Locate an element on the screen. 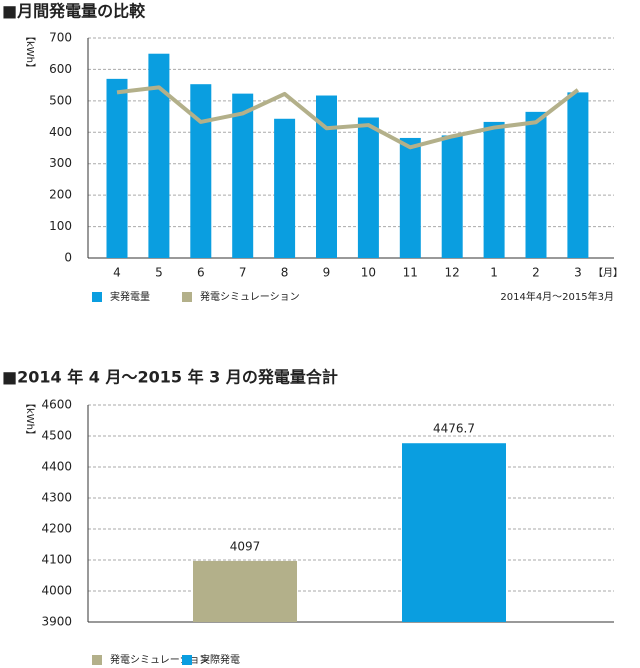  legend-label: 実際発電 is located at coordinates (220, 659).